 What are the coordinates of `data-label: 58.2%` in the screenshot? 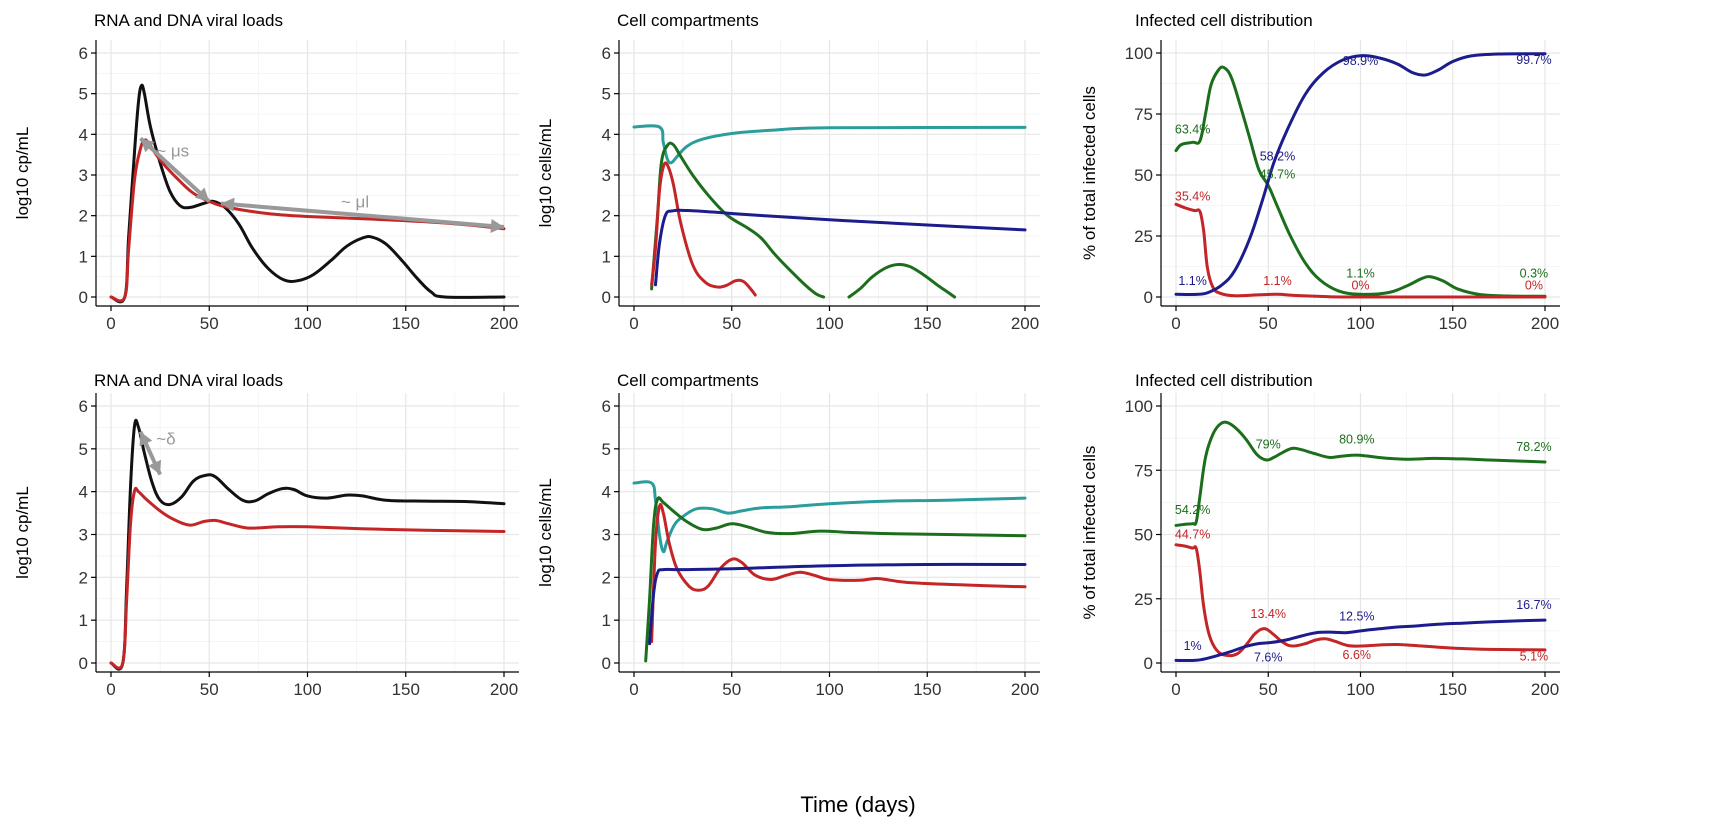 It's located at (1277, 156).